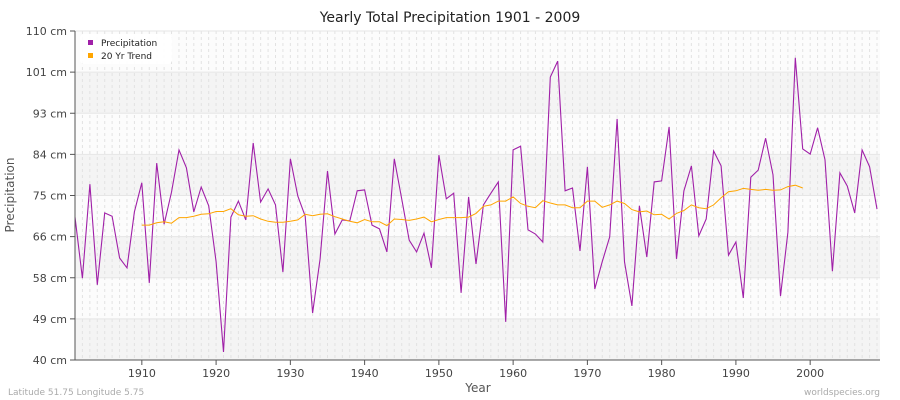  Describe the element at coordinates (50, 360) in the screenshot. I see `y-tick-label: 40 cm` at that location.